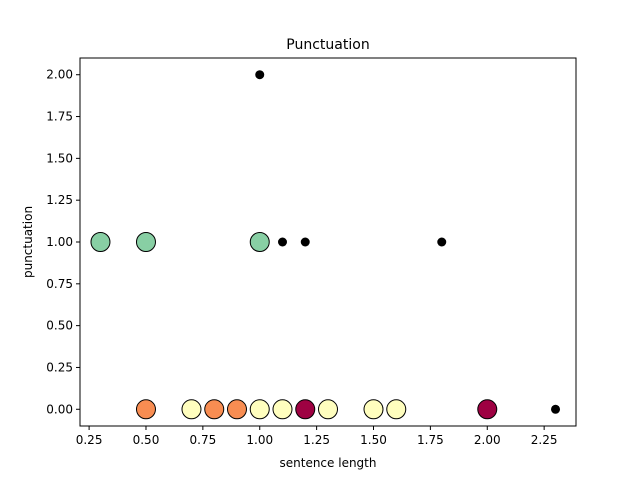  What do you see at coordinates (487, 440) in the screenshot?
I see `x-tick-label: 2.00` at bounding box center [487, 440].